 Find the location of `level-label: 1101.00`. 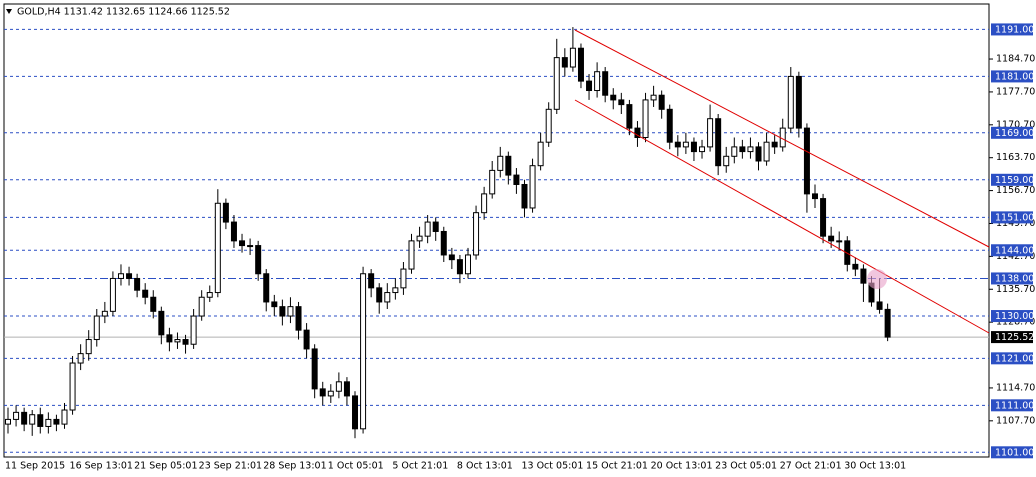

level-label: 1101.00 is located at coordinates (1014, 452).